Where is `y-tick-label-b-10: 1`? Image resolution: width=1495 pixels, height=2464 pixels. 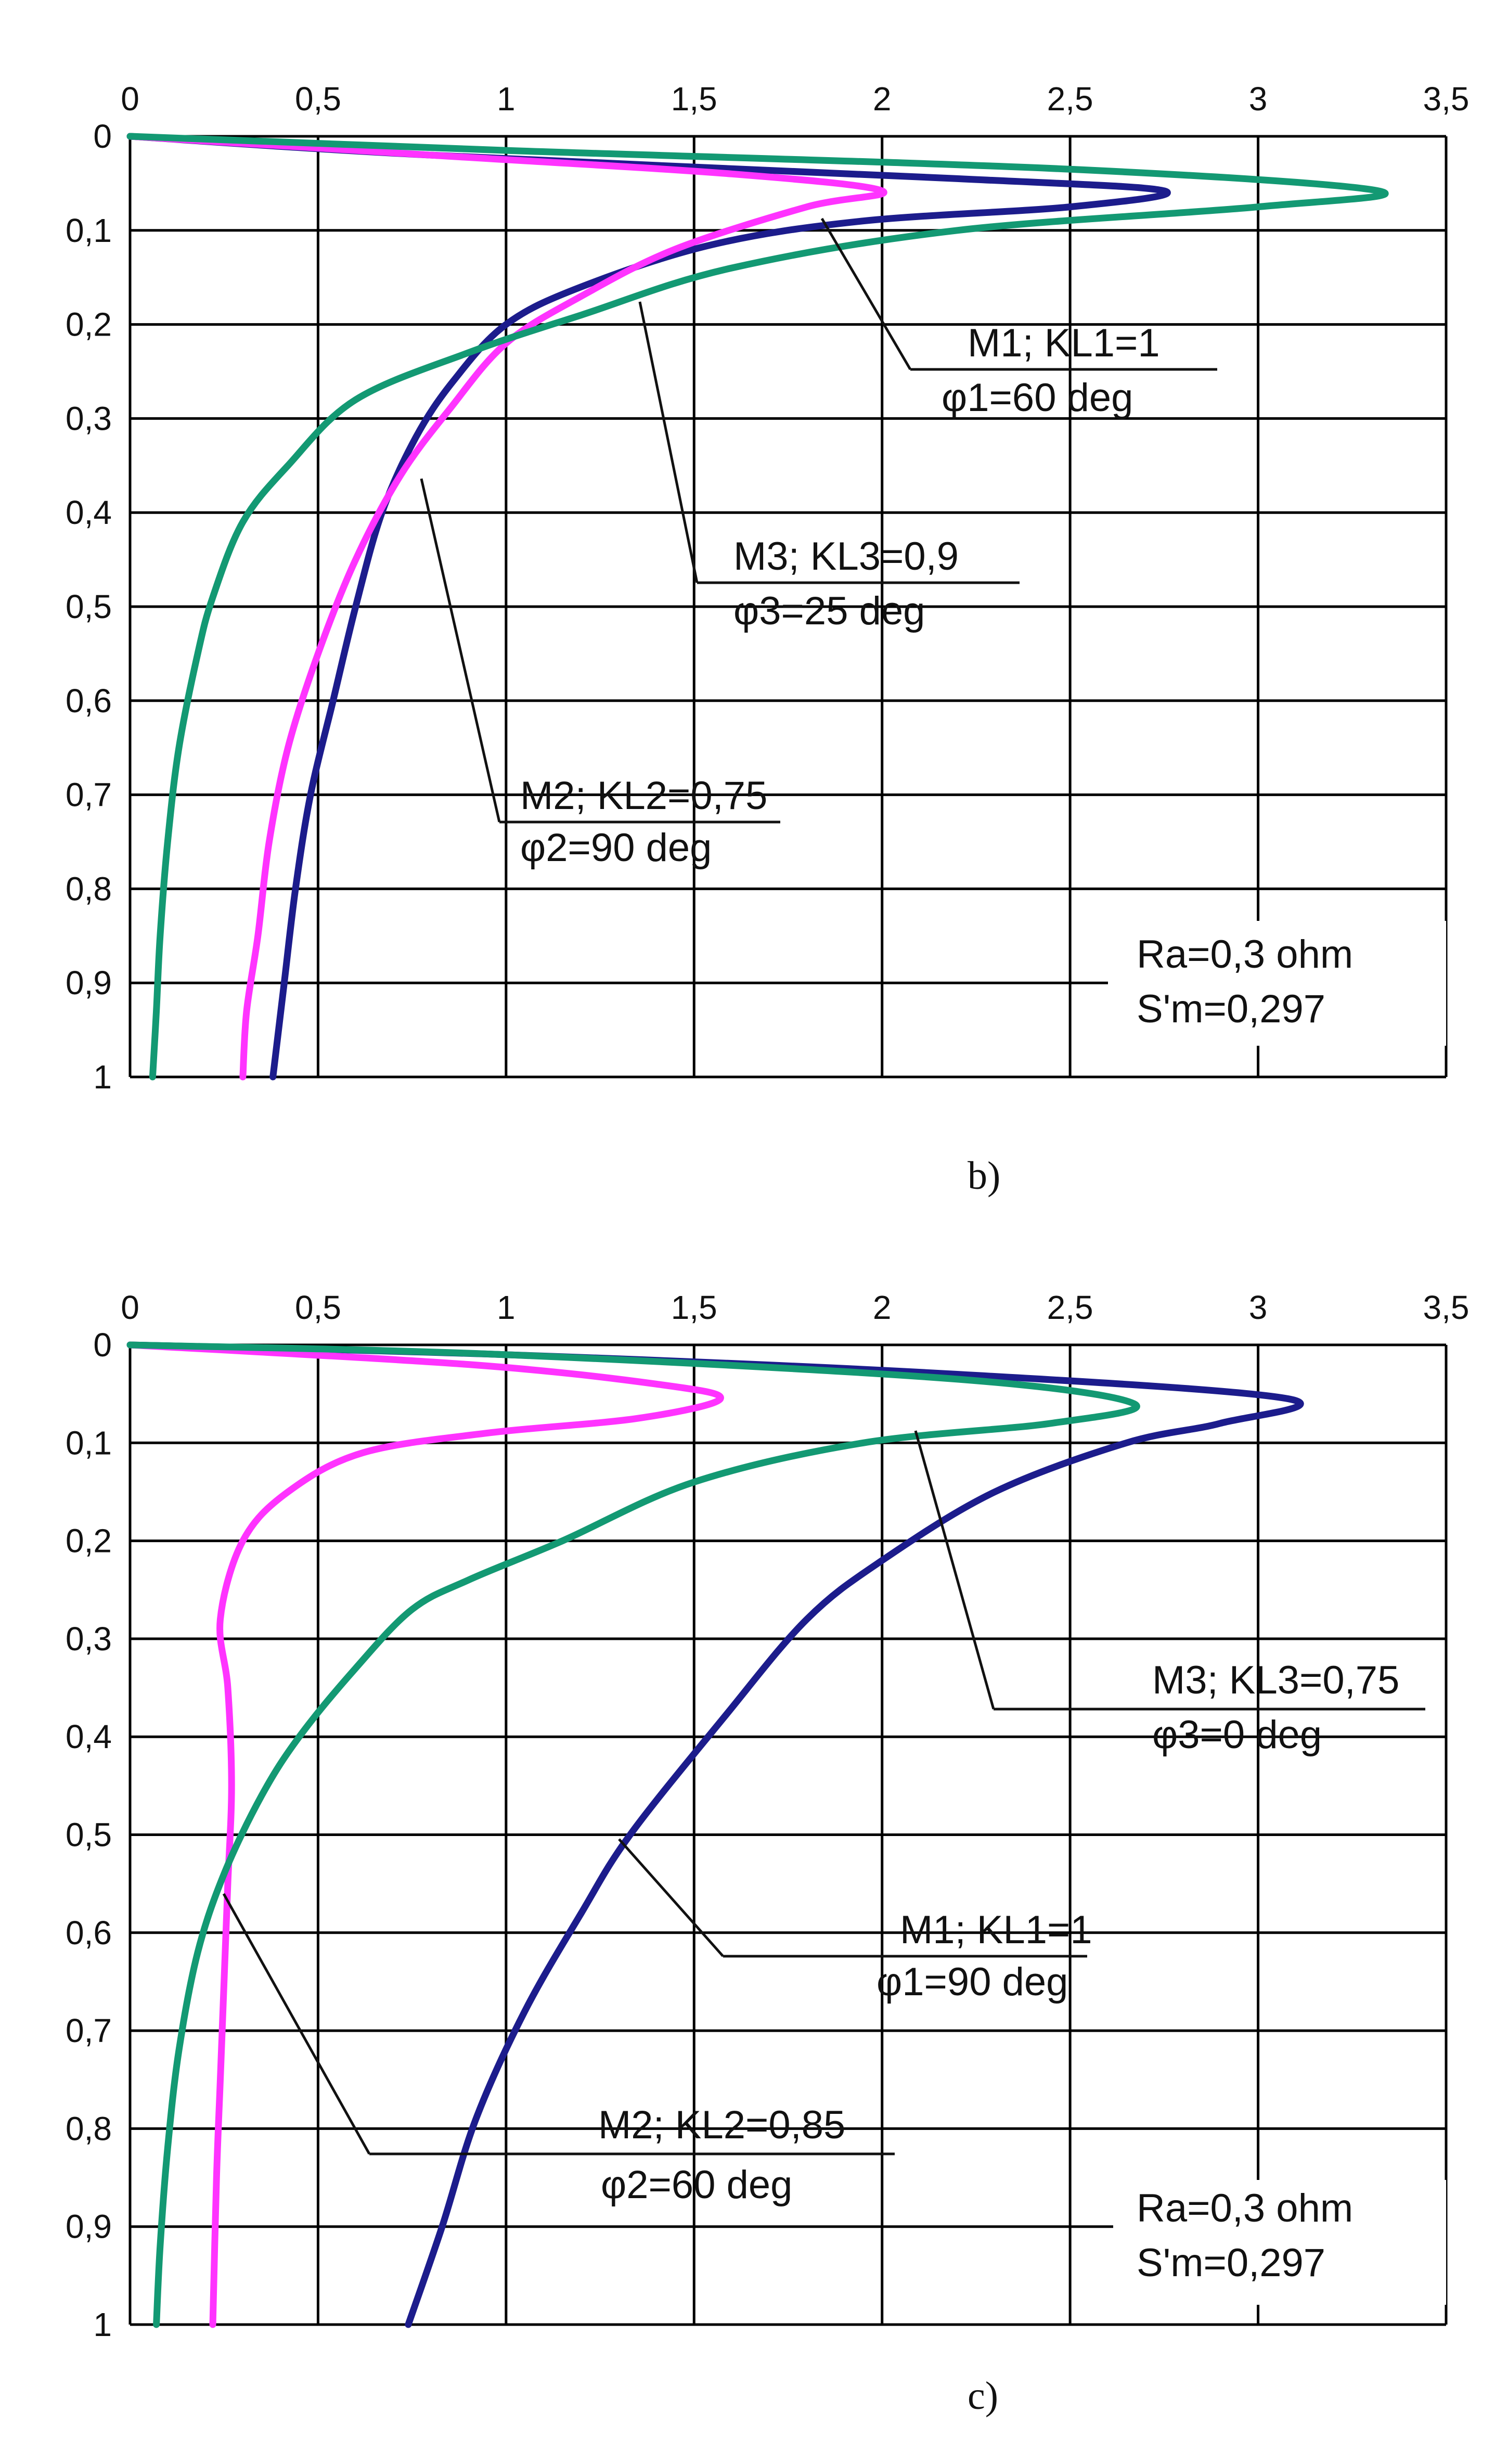
y-tick-label-b-10: 1 is located at coordinates (102, 1077).